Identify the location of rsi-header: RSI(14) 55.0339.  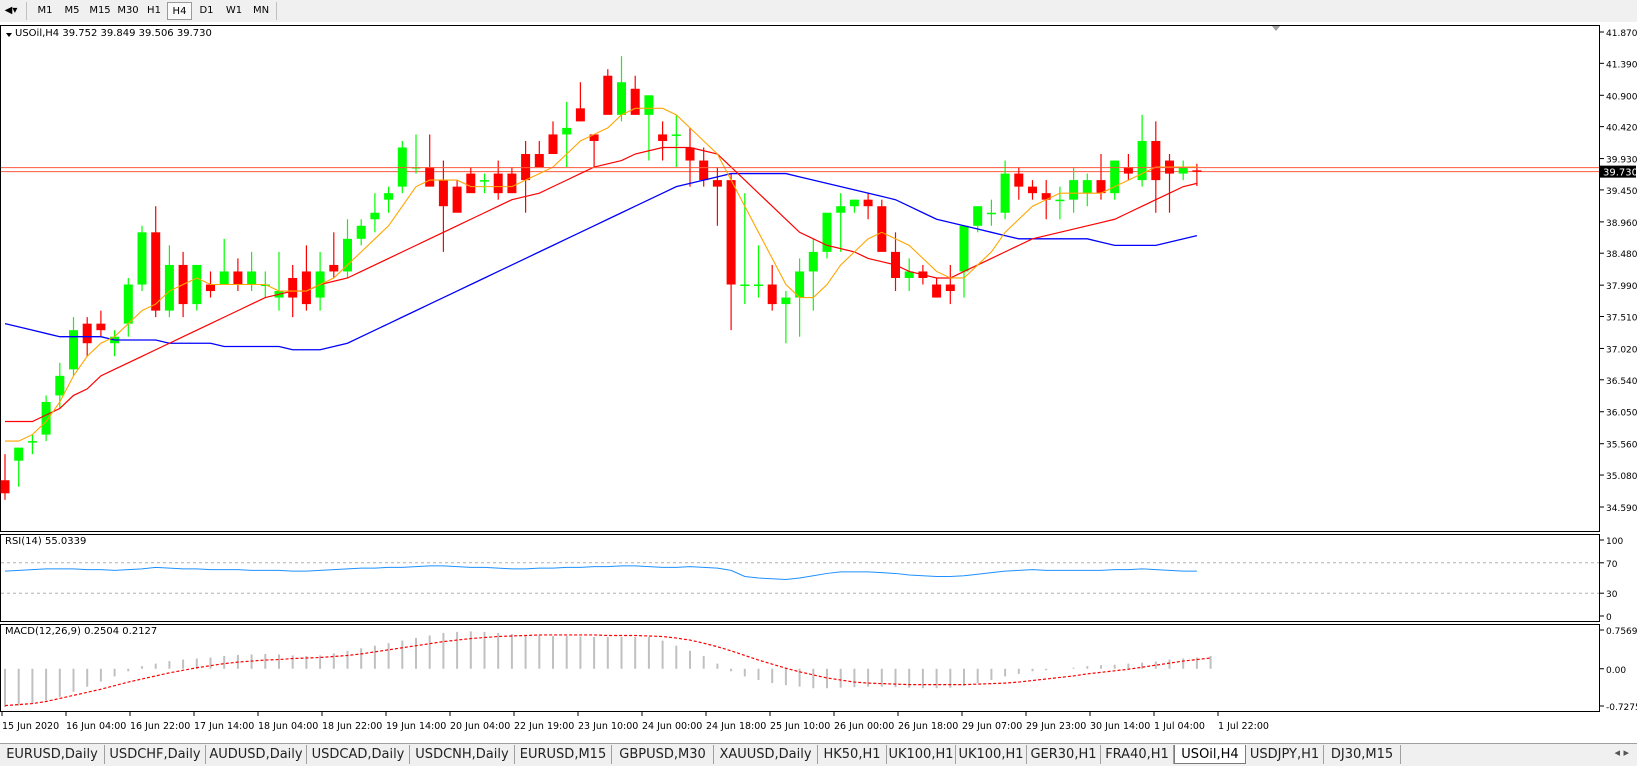
(45, 541).